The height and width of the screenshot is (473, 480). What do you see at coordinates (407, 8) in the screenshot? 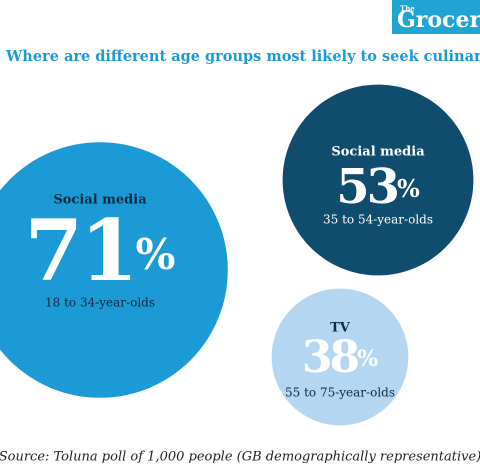
I see `logo-small: The` at bounding box center [407, 8].